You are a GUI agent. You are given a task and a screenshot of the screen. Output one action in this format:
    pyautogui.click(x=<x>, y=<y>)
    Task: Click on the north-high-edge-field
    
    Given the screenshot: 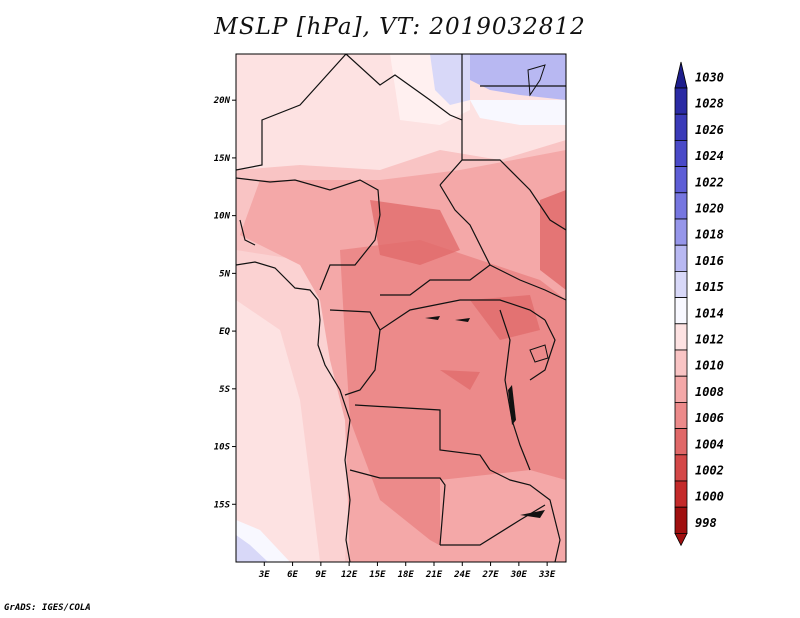 What is the action you would take?
    pyautogui.click(x=450, y=79)
    